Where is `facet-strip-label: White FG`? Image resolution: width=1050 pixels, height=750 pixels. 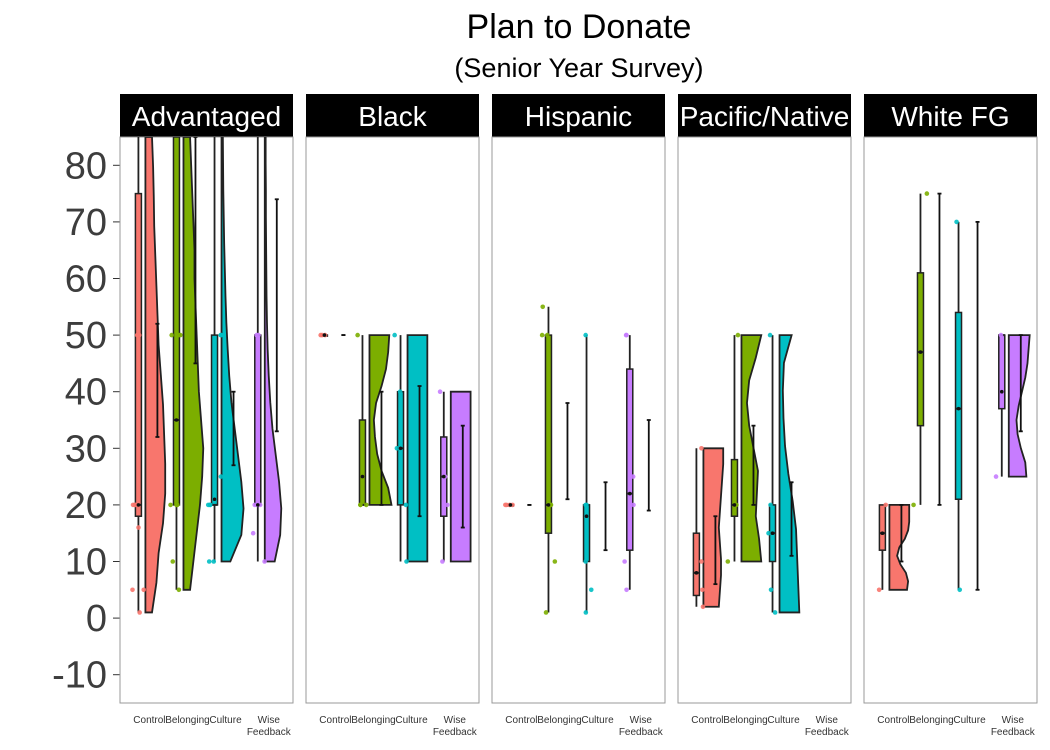 facet-strip-label: White FG is located at coordinates (950, 116).